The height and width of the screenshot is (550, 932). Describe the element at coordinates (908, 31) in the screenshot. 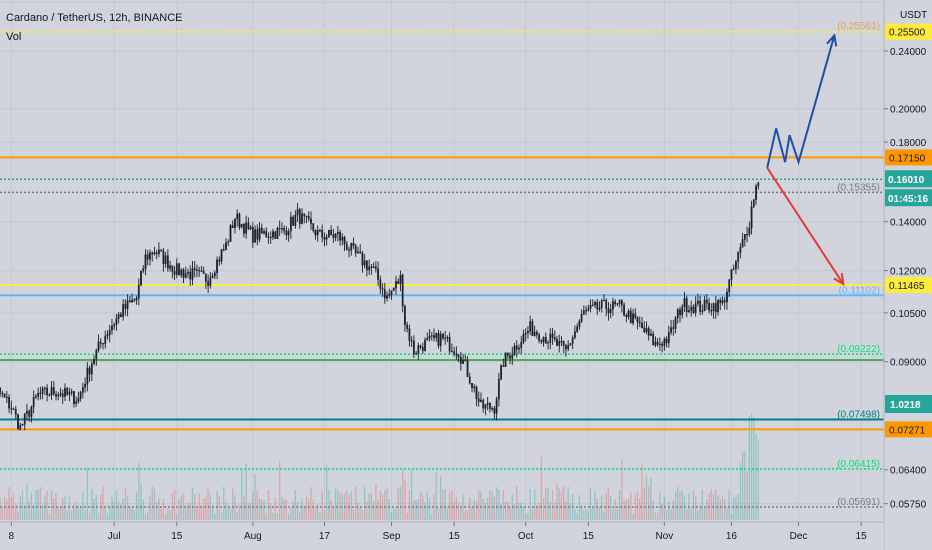

I see `level-badge` at that location.